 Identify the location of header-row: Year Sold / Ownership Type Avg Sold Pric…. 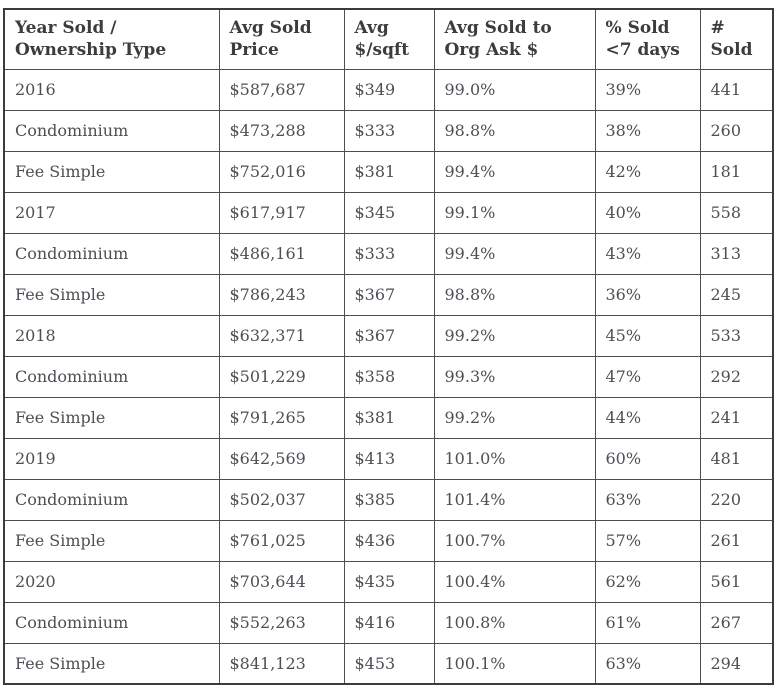
(388, 39).